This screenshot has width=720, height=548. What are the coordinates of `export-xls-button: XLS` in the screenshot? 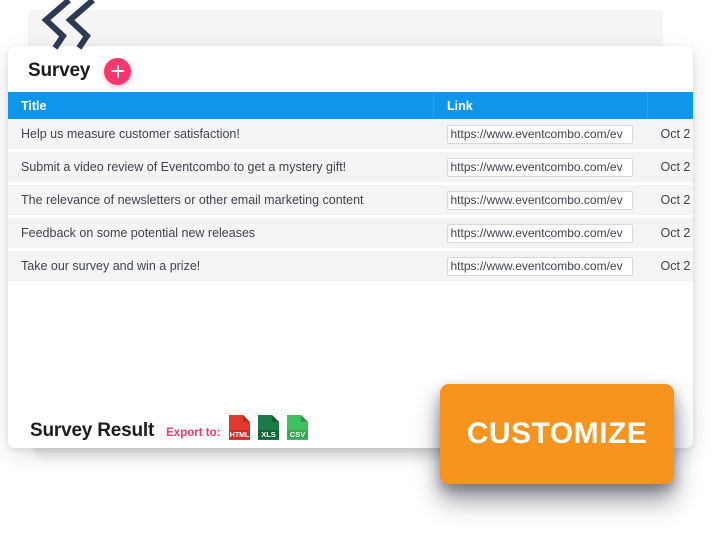 It's located at (268, 427).